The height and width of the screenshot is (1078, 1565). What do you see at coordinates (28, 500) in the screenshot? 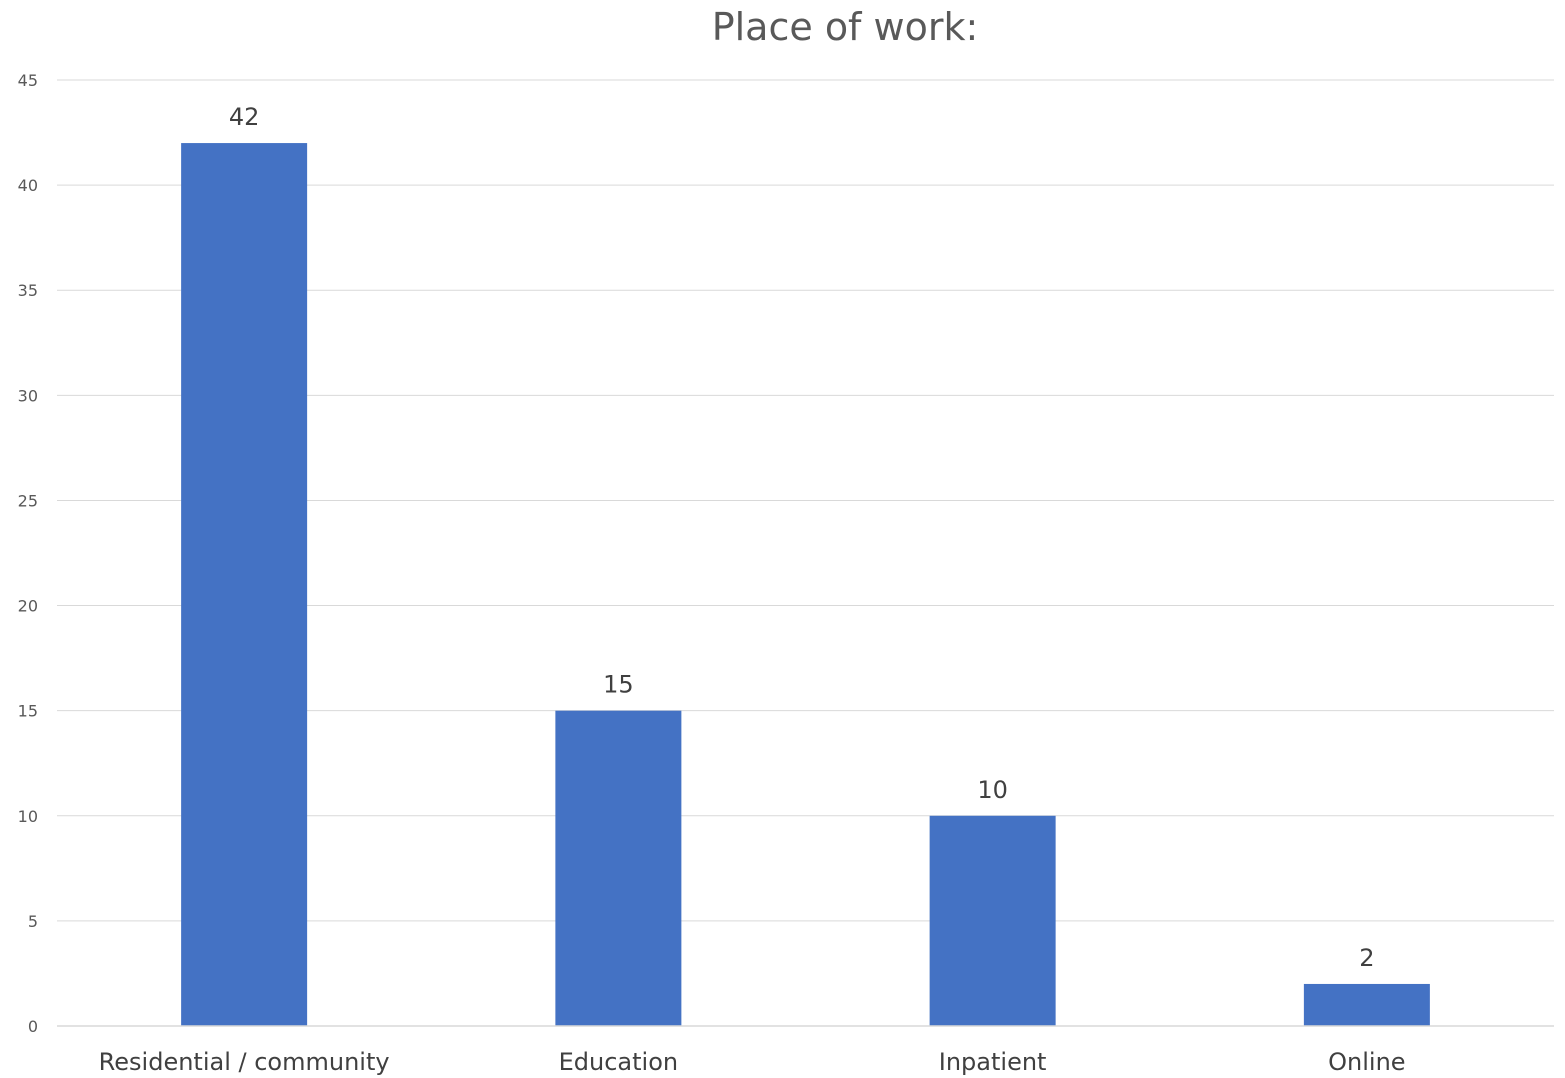
I see `y-tick-label: 25` at bounding box center [28, 500].